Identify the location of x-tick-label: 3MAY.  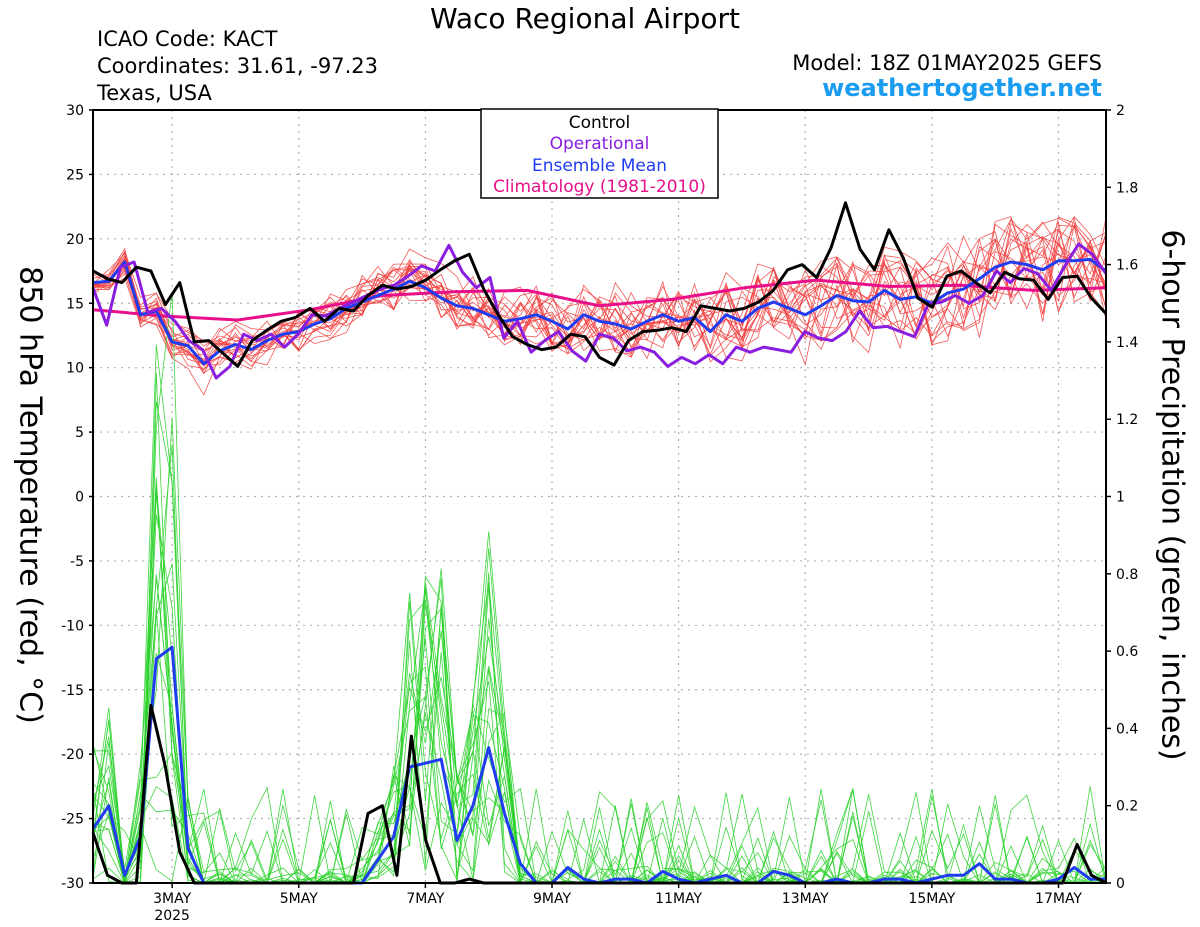
(172, 899).